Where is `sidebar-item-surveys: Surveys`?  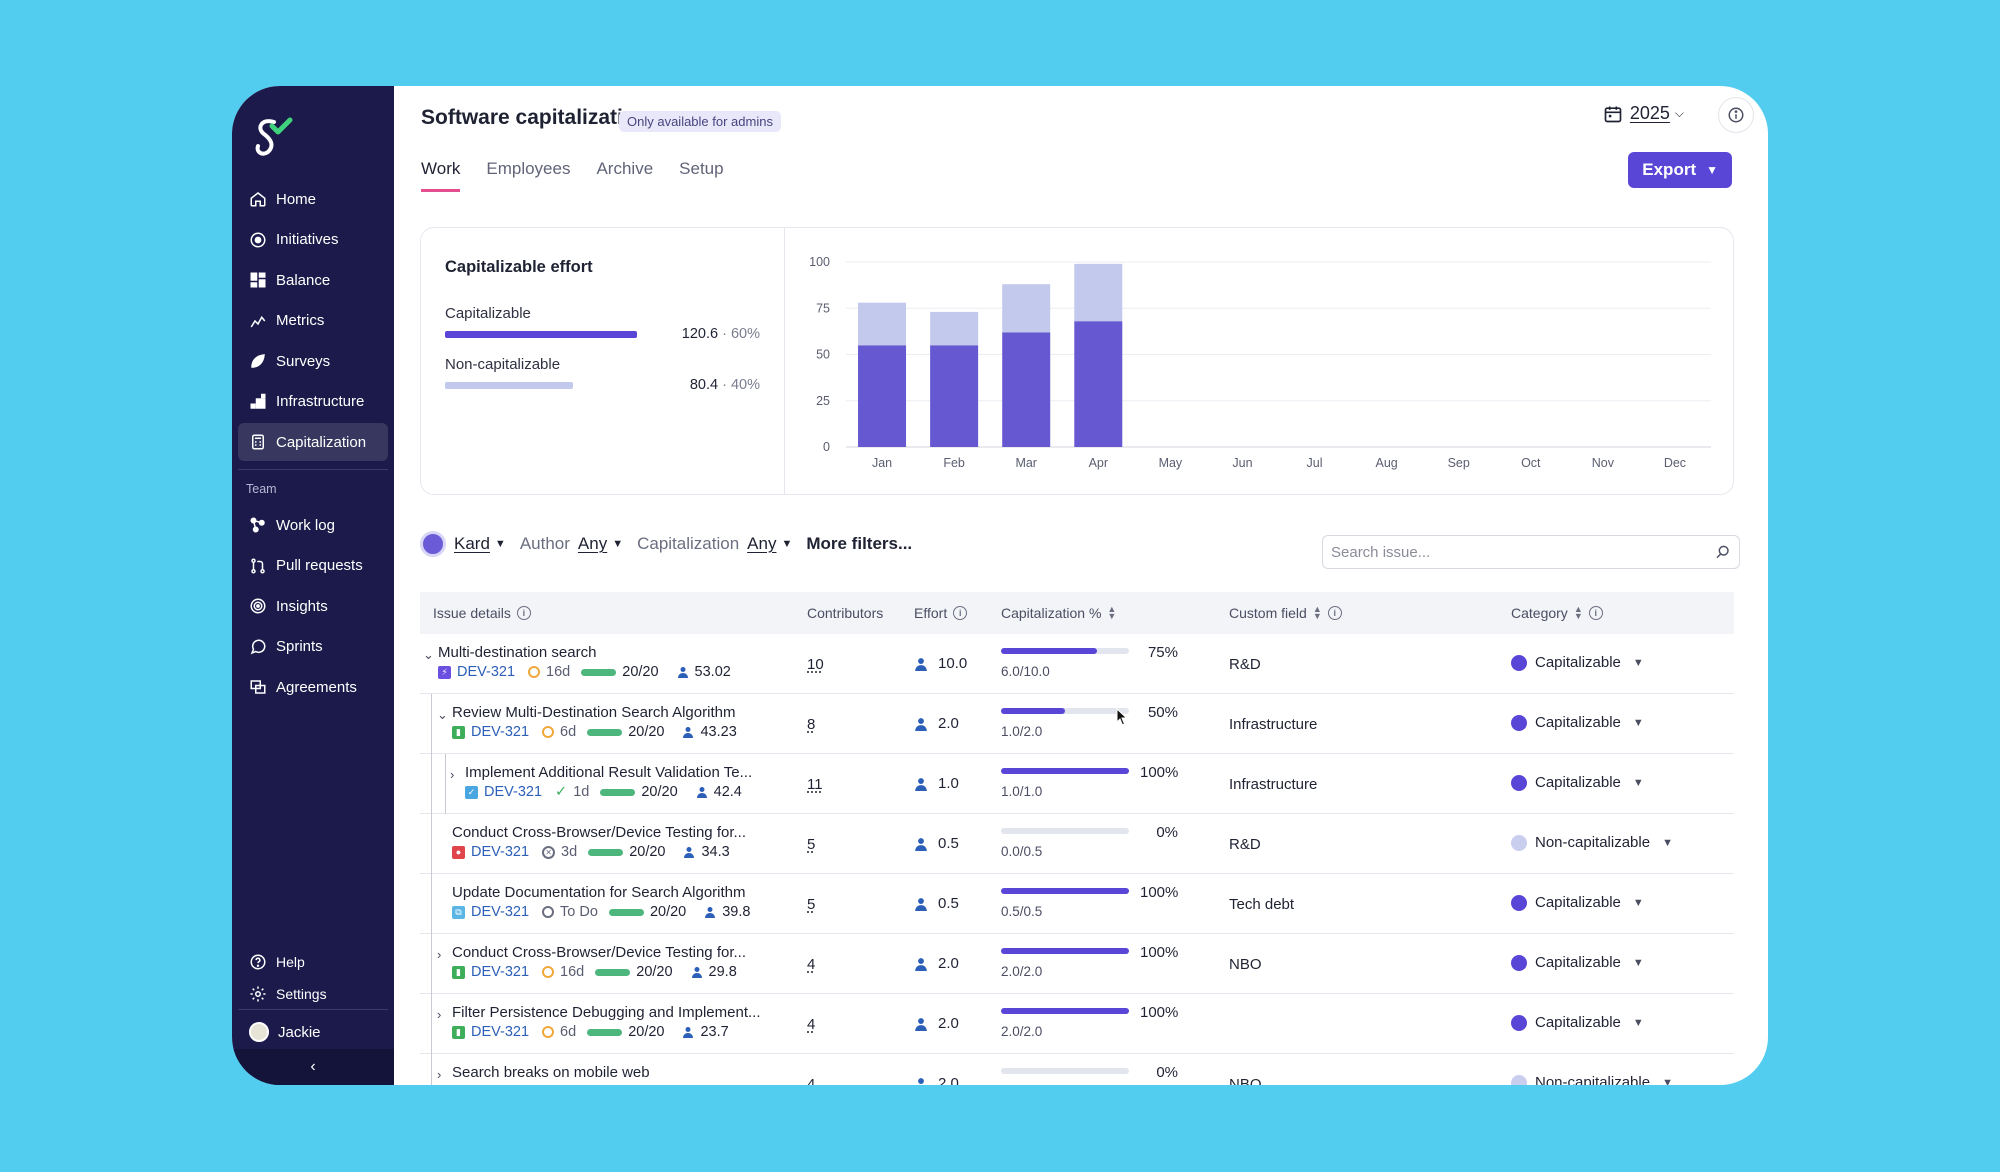 sidebar-item-surveys: Surveys is located at coordinates (313, 361).